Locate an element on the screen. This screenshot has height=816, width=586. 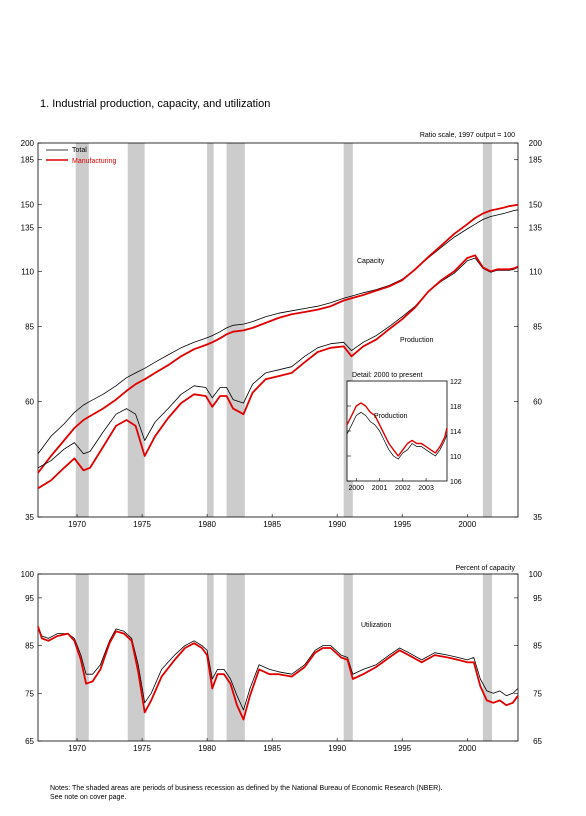
y-tick-label-left: 65 is located at coordinates (29, 741).